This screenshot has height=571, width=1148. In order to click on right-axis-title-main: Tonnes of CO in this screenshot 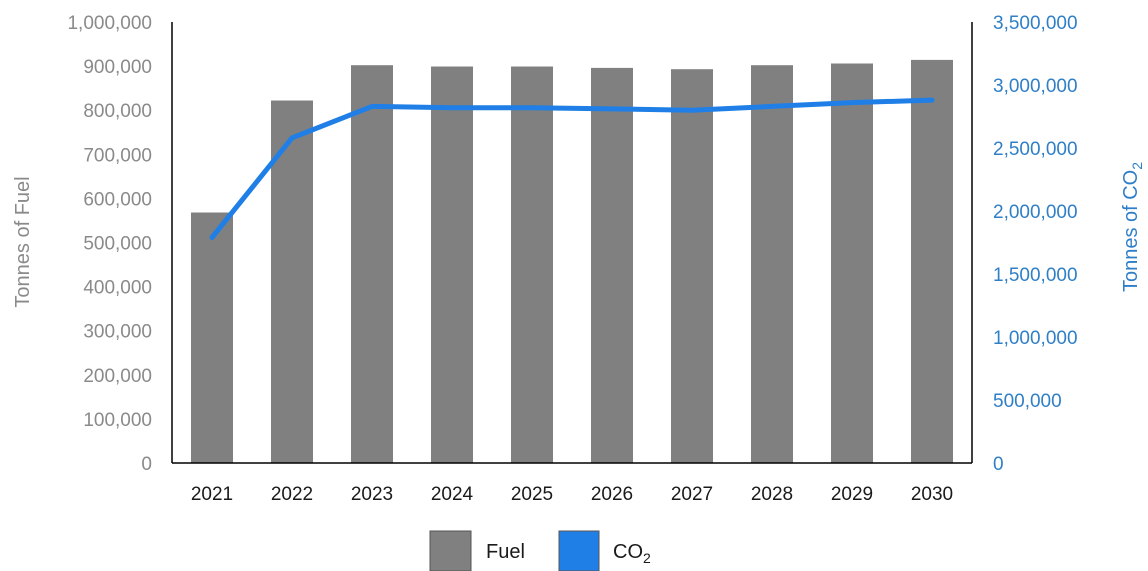, I will do `click(1131, 231)`.